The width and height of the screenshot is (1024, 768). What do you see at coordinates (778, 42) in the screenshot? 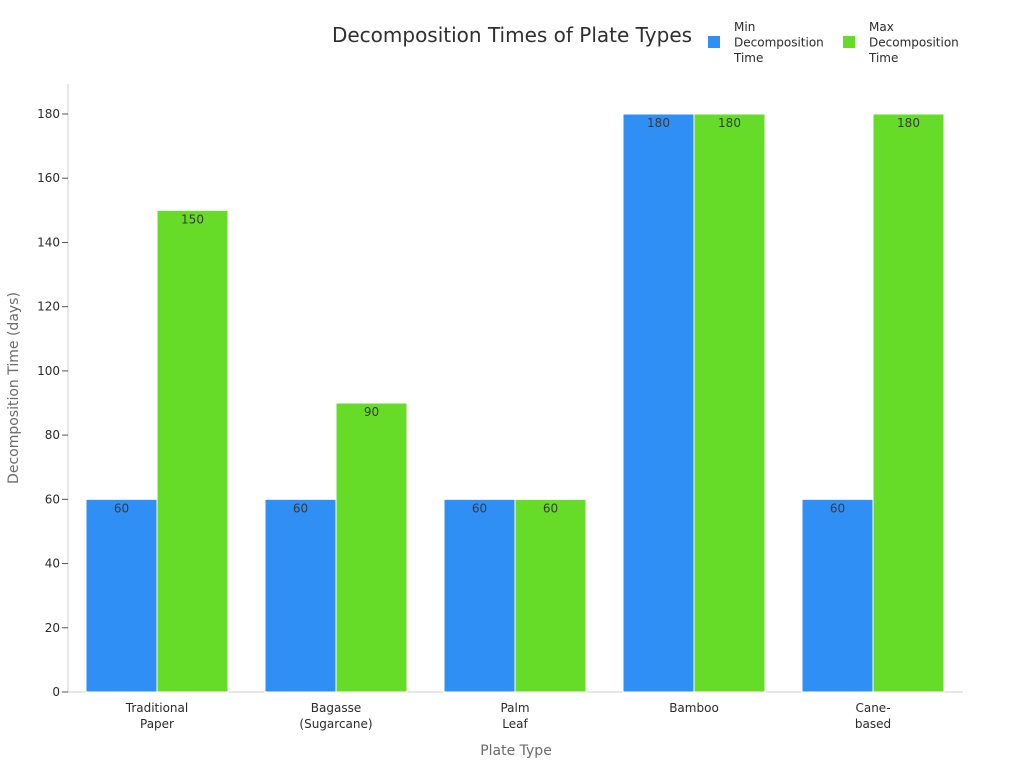
I see `legend-label: Min Decomposition Time` at bounding box center [778, 42].